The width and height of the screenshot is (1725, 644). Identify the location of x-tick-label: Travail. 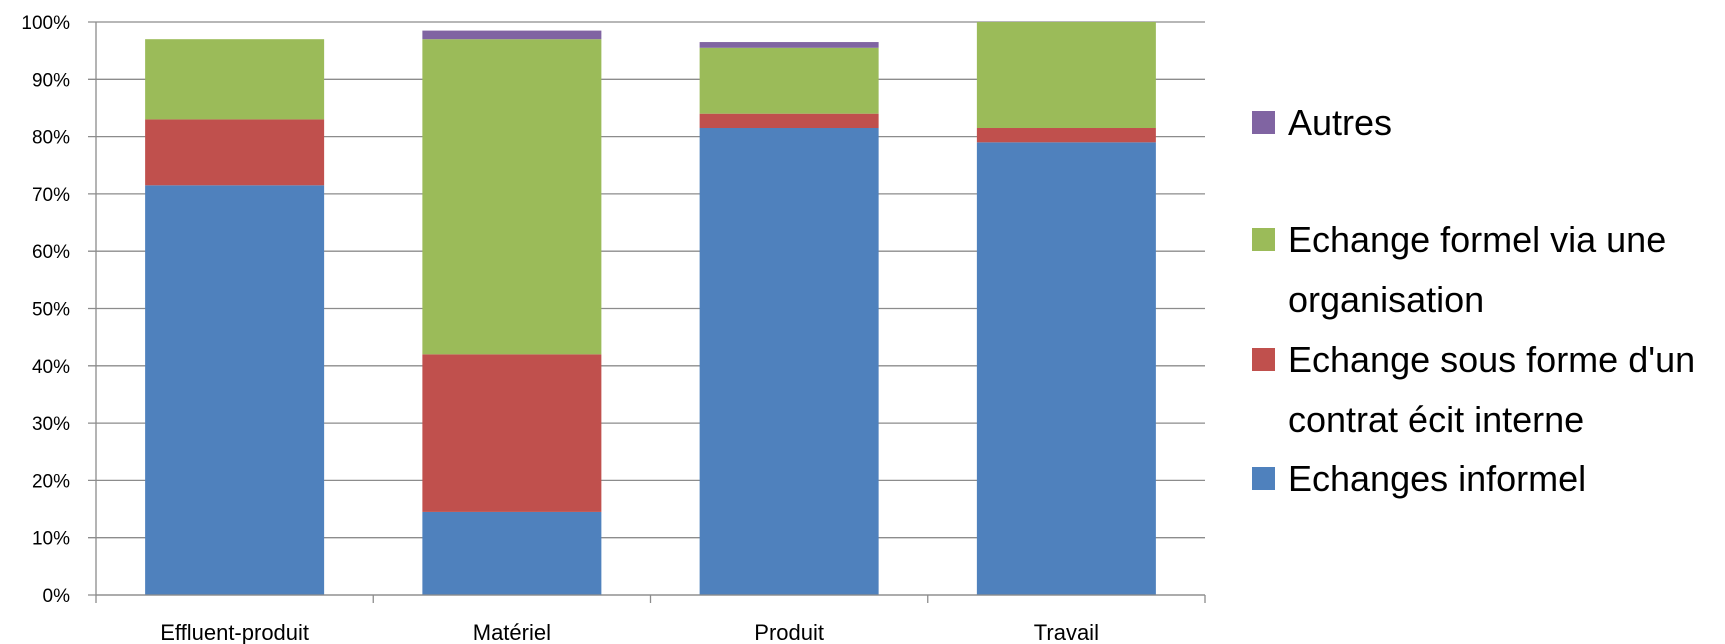
(1066, 632).